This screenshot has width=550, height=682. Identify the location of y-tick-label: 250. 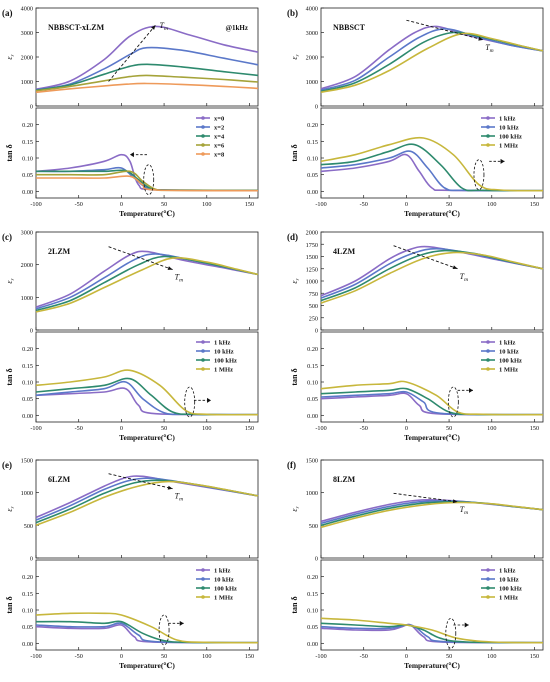
(313, 318).